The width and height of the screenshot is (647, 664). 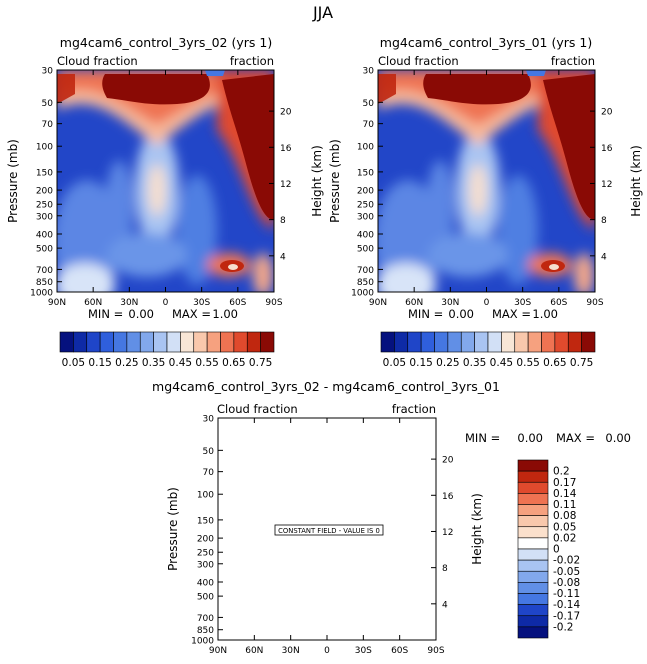 I want to click on panel-c-colorbar-label: 0.17, so click(x=564, y=483).